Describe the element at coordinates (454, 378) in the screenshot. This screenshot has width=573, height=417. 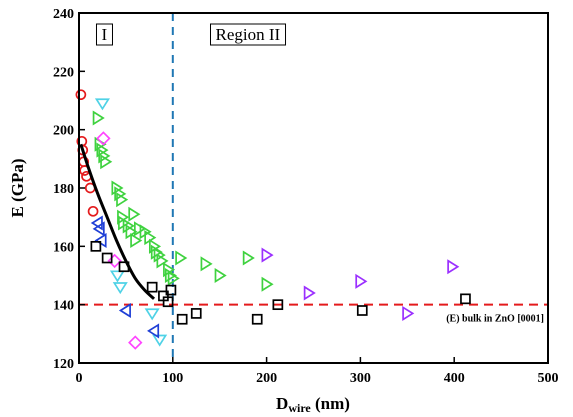
I see `x-tick-label: 400` at that location.